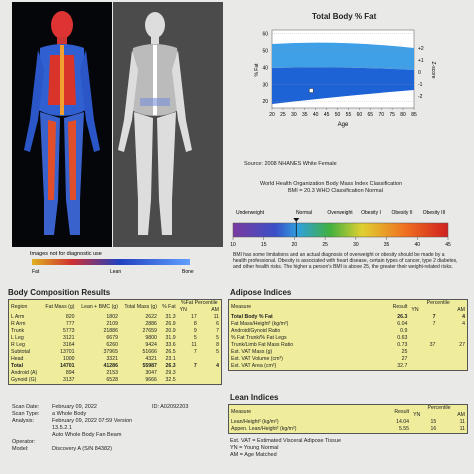 The image size is (474, 474). Describe the element at coordinates (304, 213) in the screenshot. I see `bmi-class: Normal` at that location.